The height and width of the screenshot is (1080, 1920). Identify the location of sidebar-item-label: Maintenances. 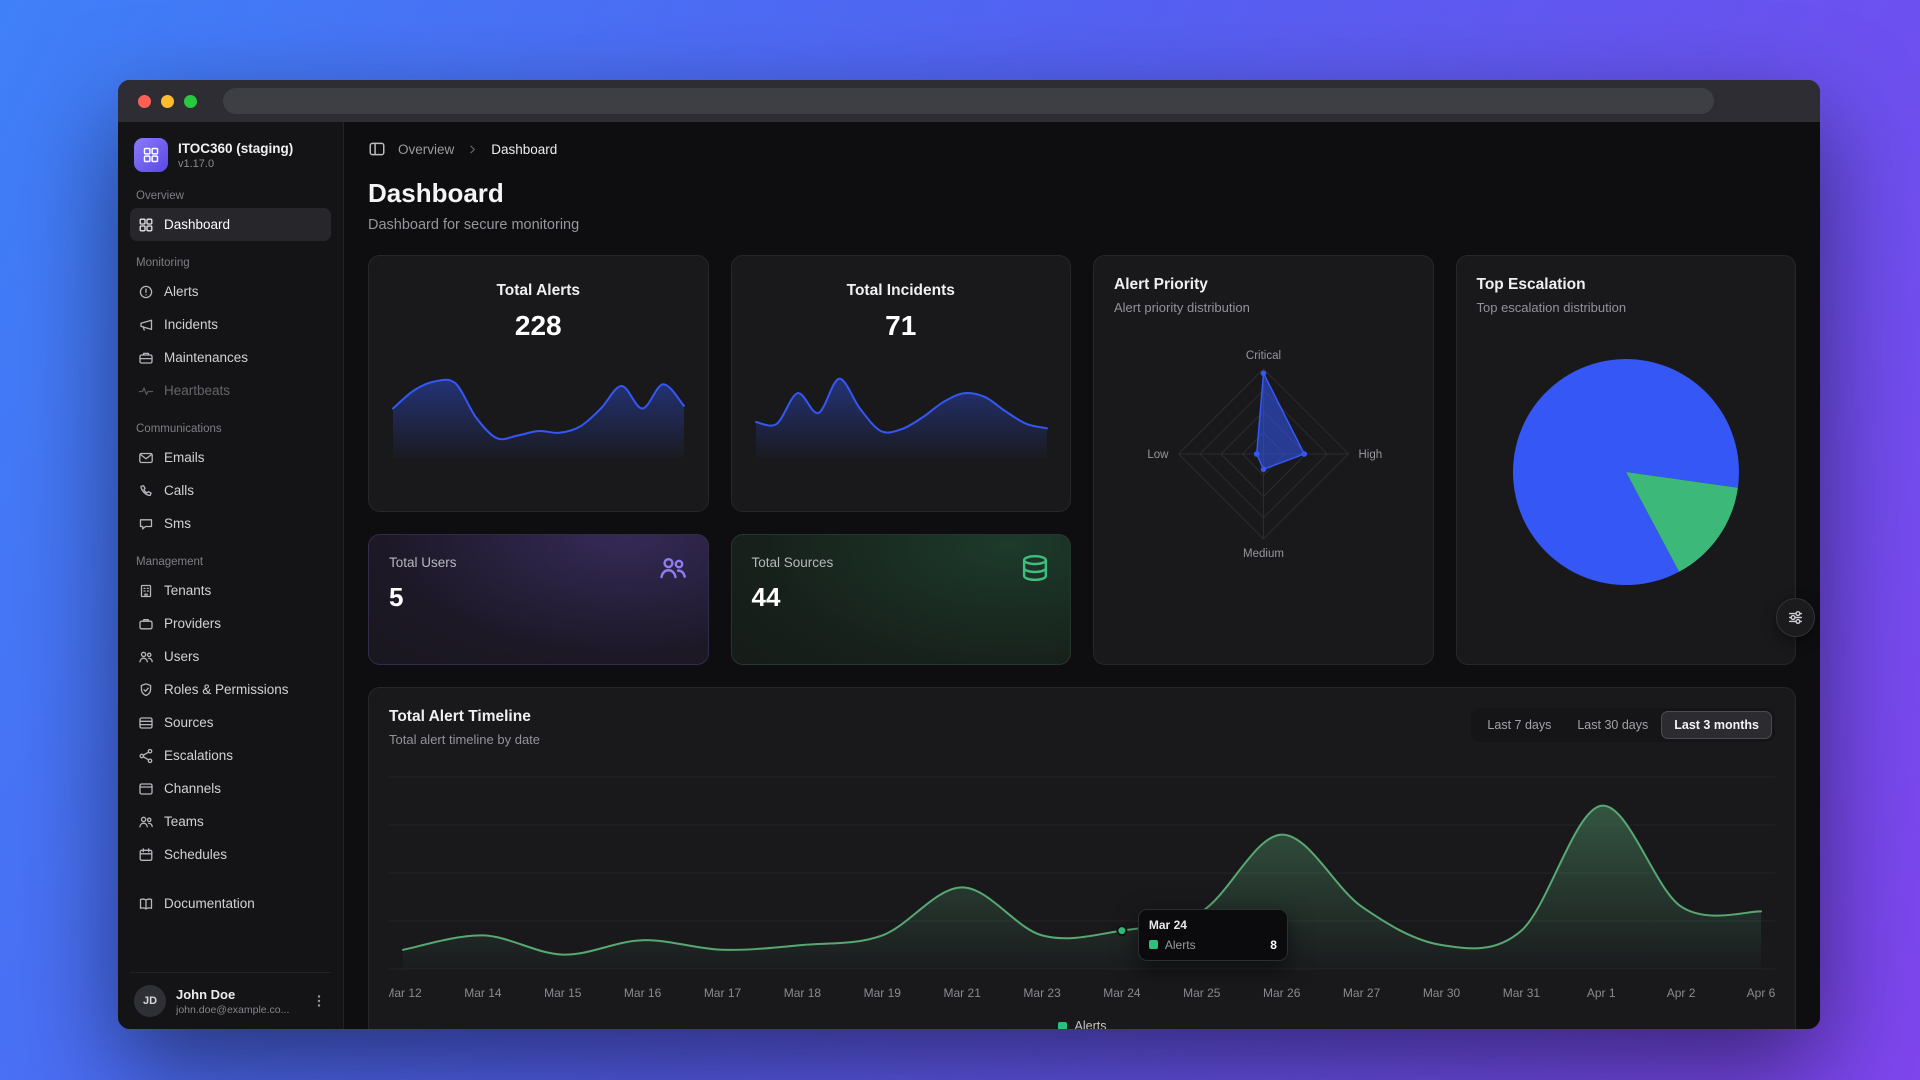
(206, 357).